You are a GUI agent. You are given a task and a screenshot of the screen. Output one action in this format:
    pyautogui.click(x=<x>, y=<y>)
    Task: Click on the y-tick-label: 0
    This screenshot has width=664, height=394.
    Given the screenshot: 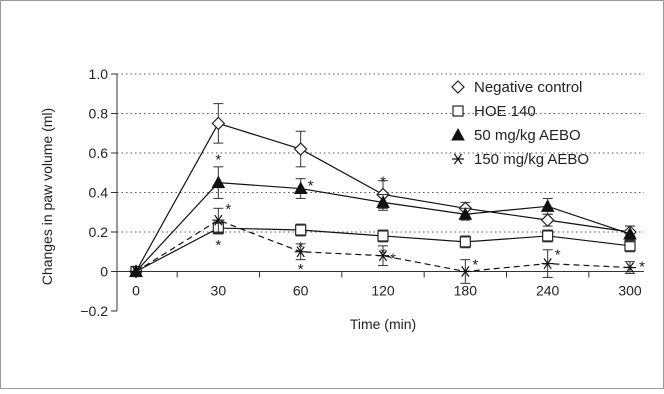 What is the action you would take?
    pyautogui.click(x=104, y=272)
    